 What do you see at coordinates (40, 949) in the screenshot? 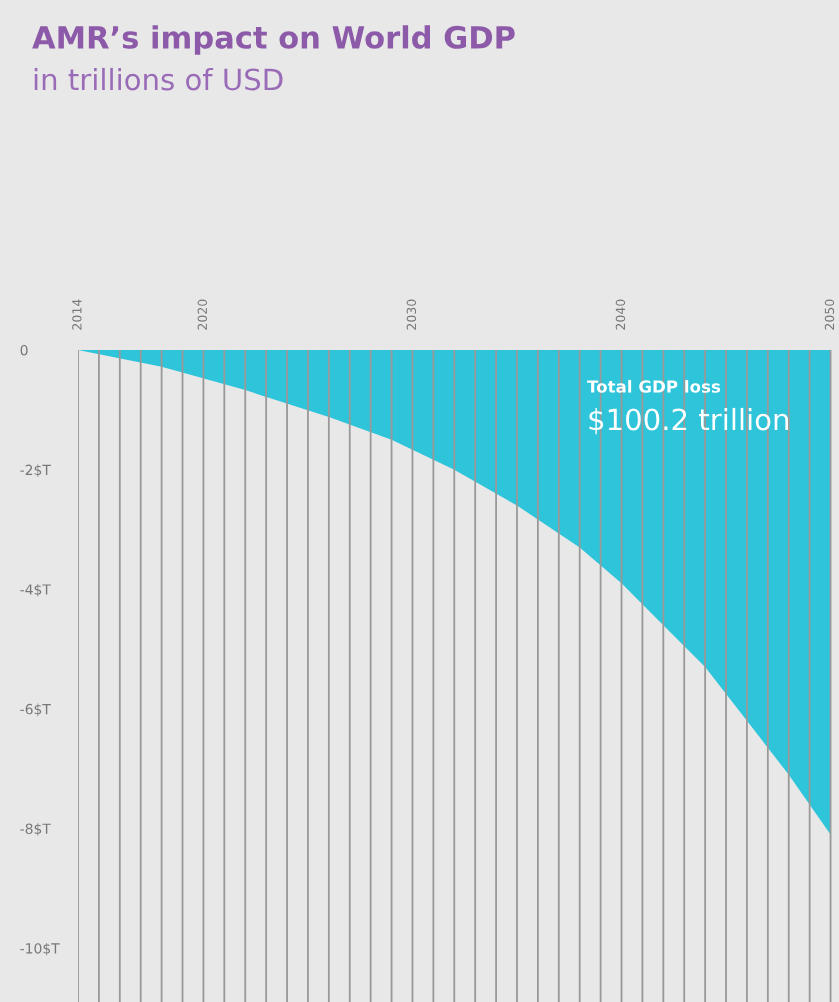
I see `y-tick-label: -10$T` at bounding box center [40, 949].